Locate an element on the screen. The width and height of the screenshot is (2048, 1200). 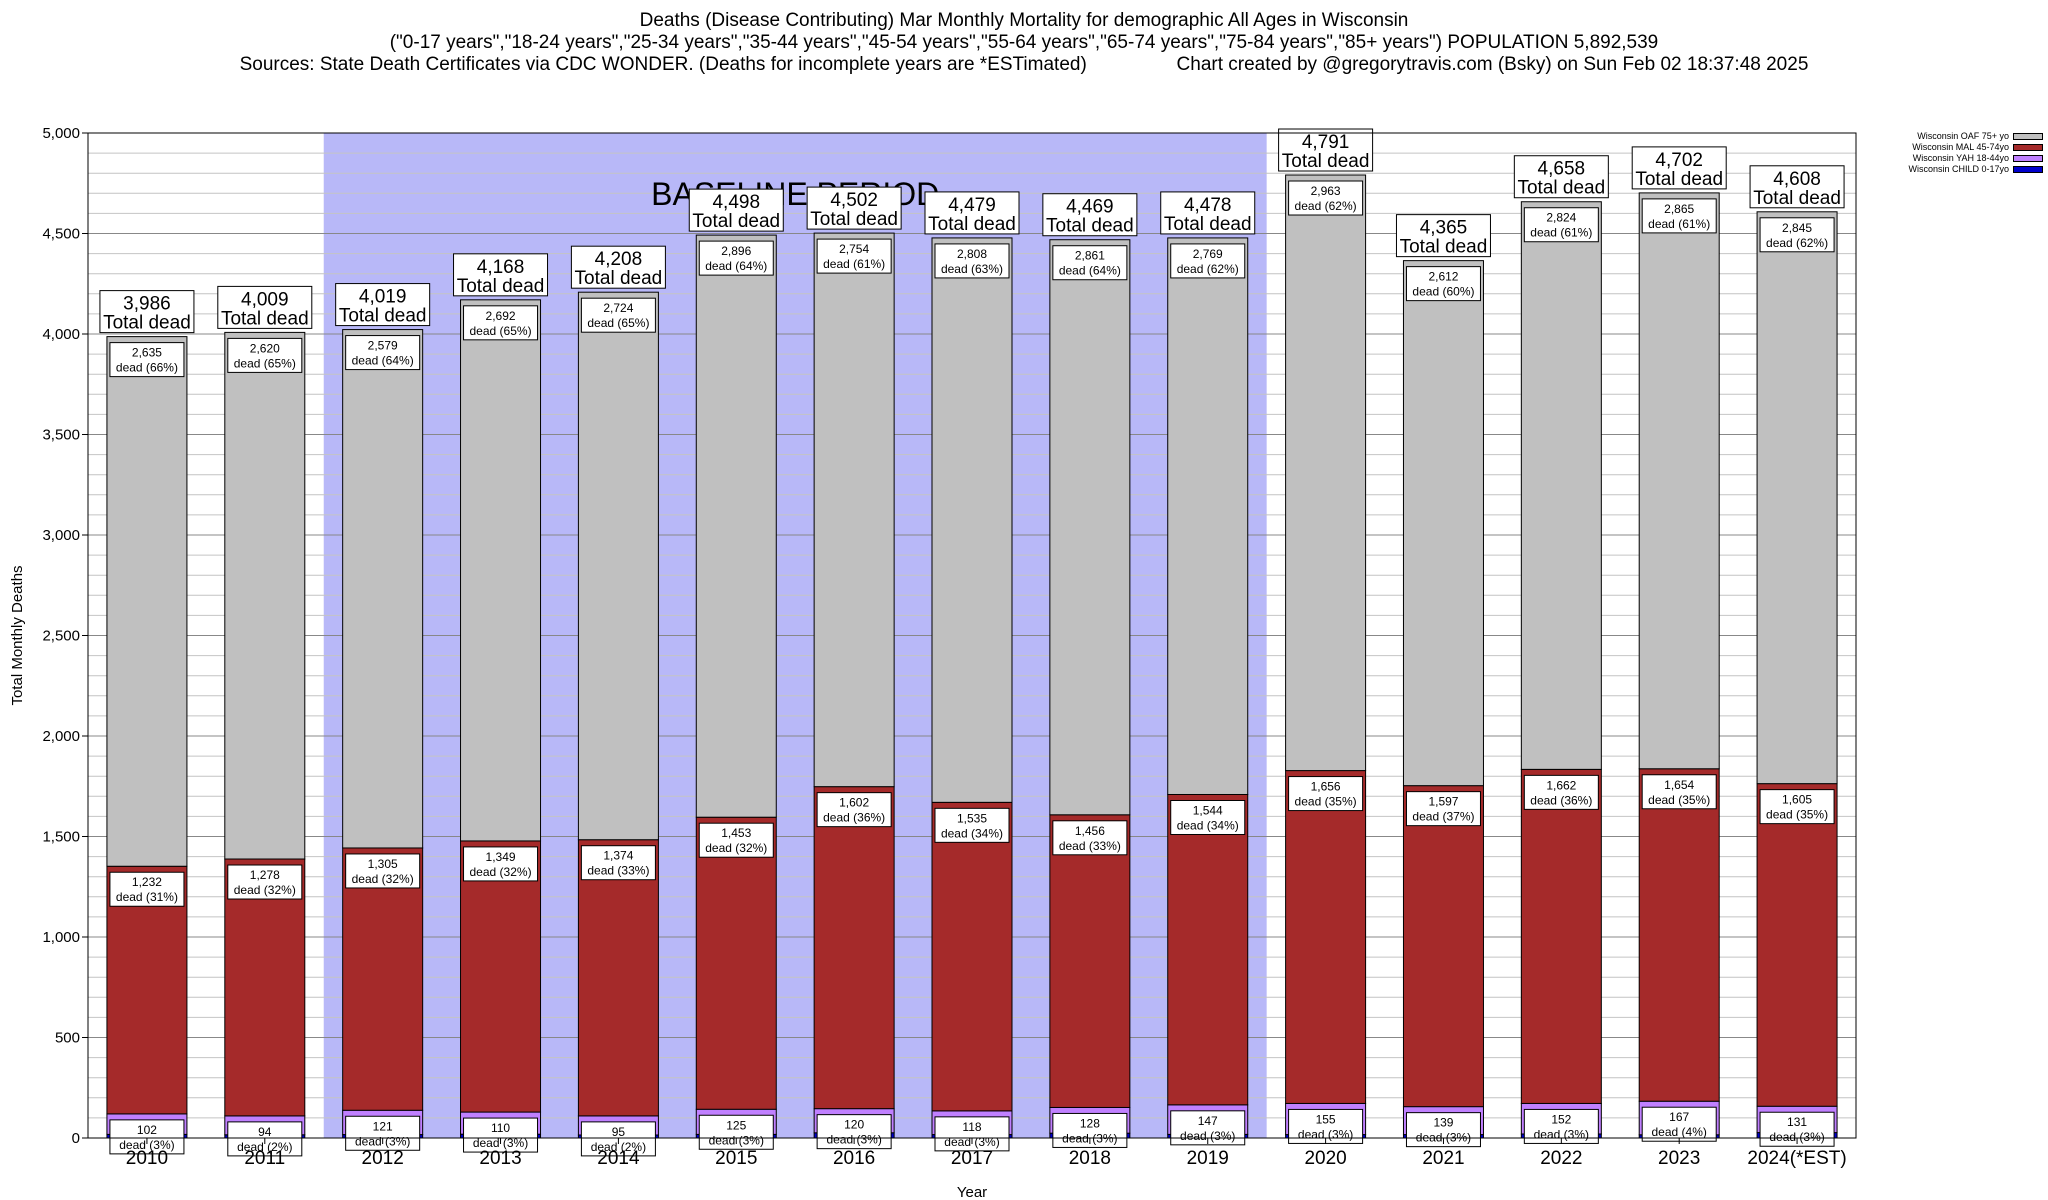
segment-value-label: 2,845 is located at coordinates (1797, 228).